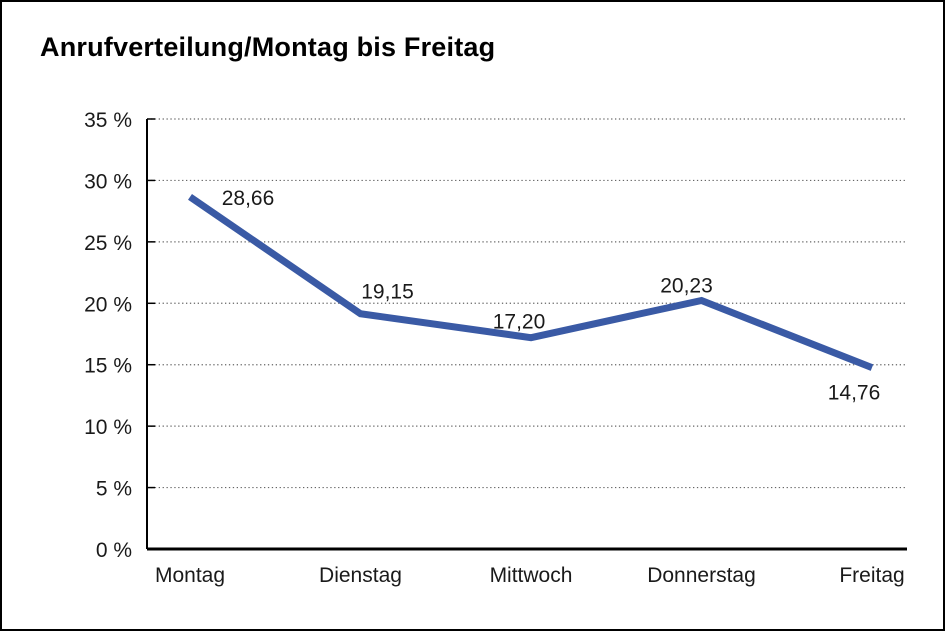 The width and height of the screenshot is (945, 631). Describe the element at coordinates (519, 322) in the screenshot. I see `point-value-label: 17,20` at that location.